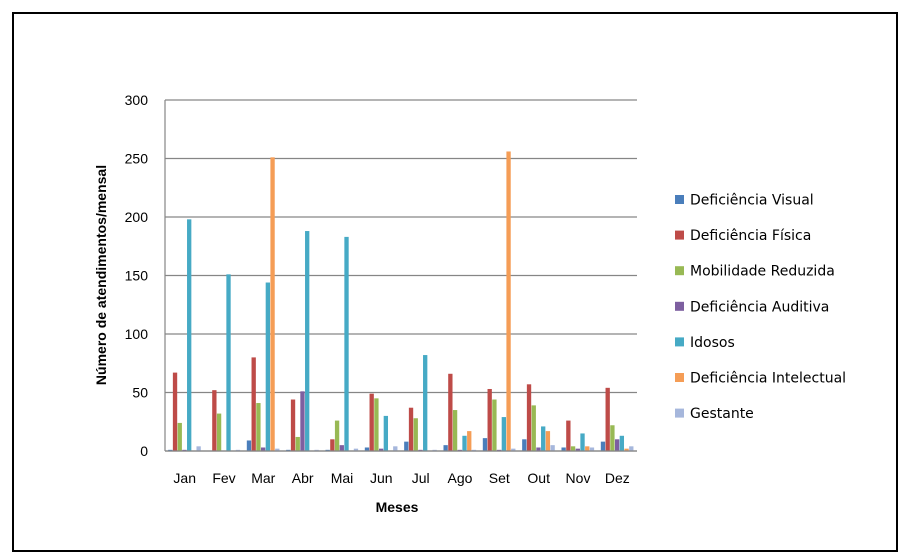  I want to click on legend-label: Deficiência Visual, so click(752, 201).